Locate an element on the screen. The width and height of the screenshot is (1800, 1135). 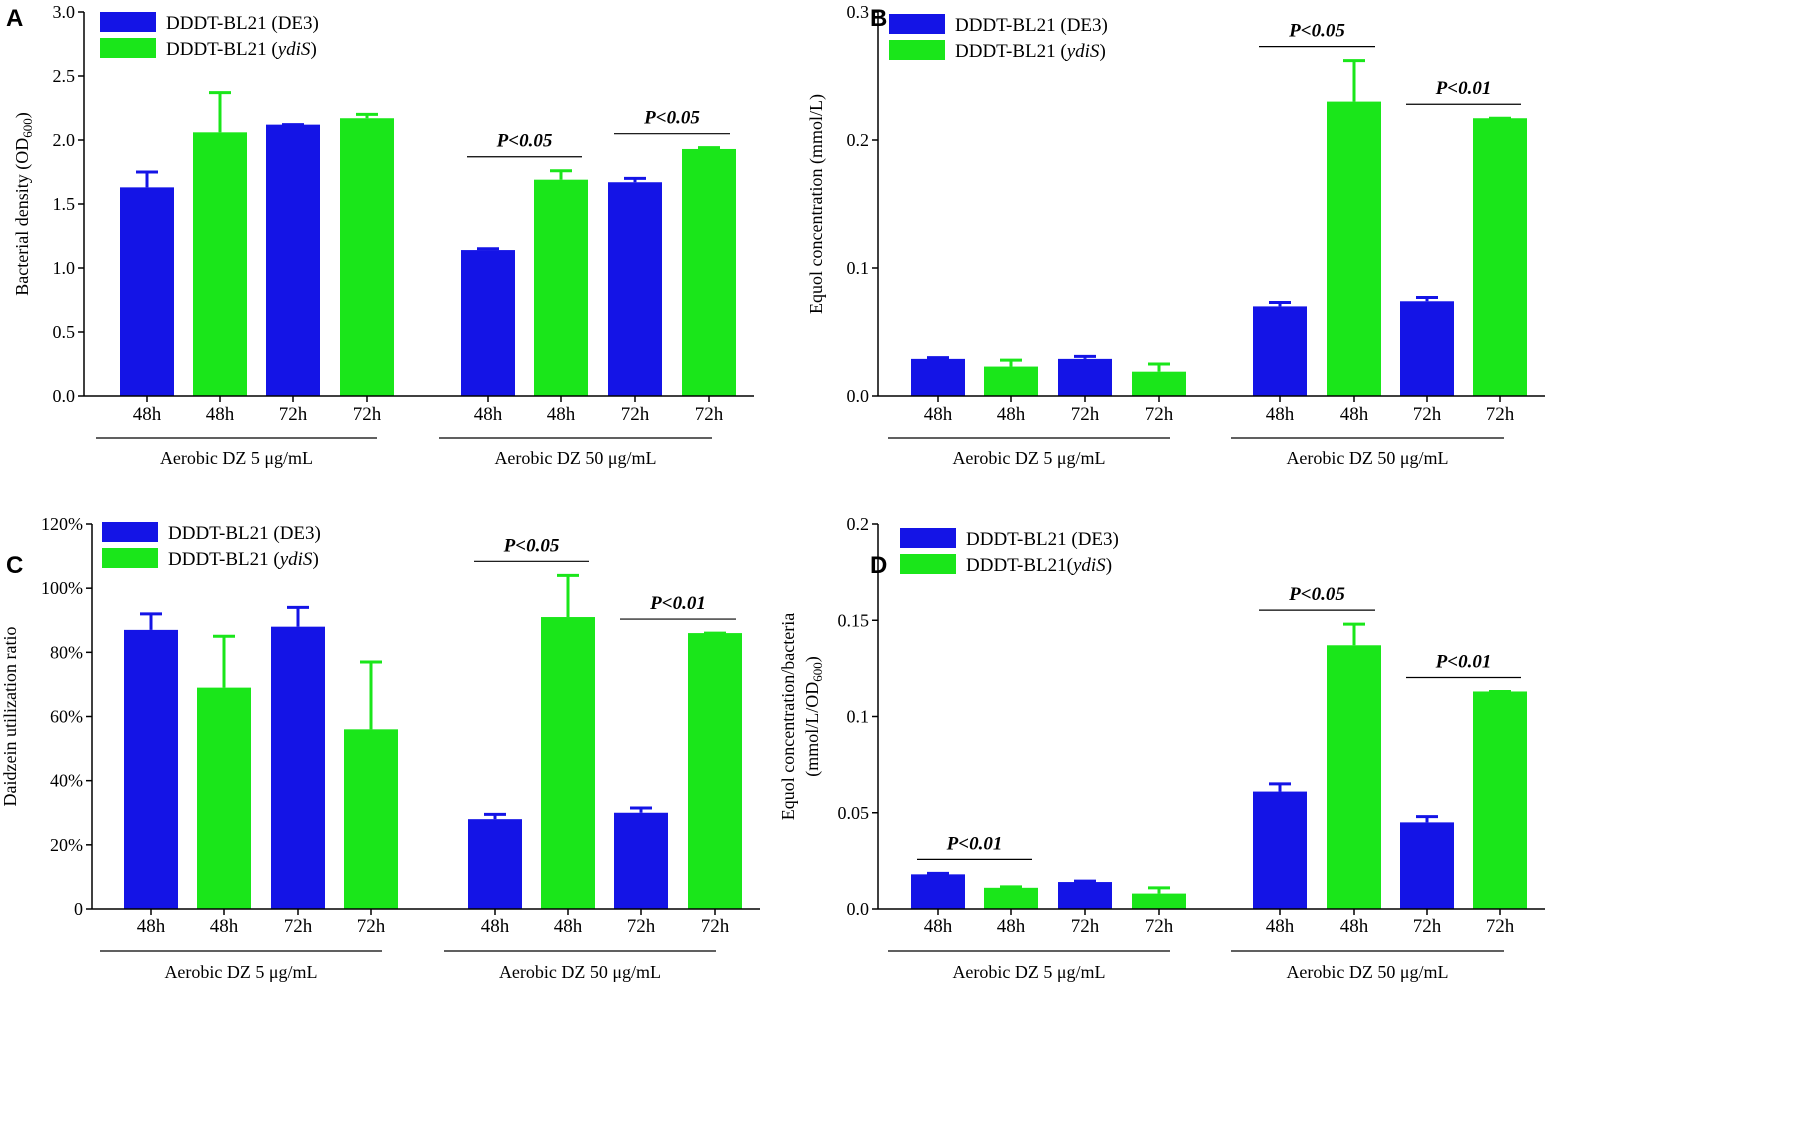
legend-label: DDDT-BL21(ydiS) is located at coordinates (1039, 565).